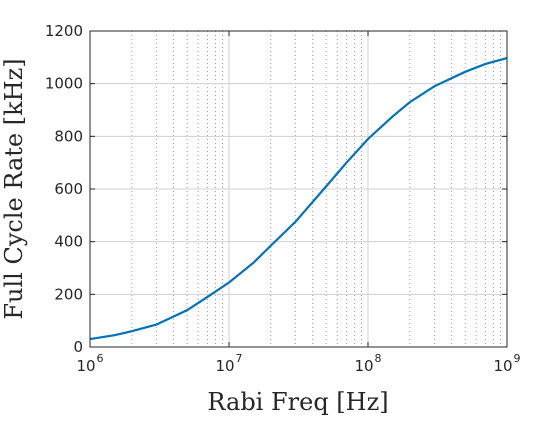  What do you see at coordinates (239, 358) in the screenshot?
I see `x-tick-label-exponent: 7` at bounding box center [239, 358].